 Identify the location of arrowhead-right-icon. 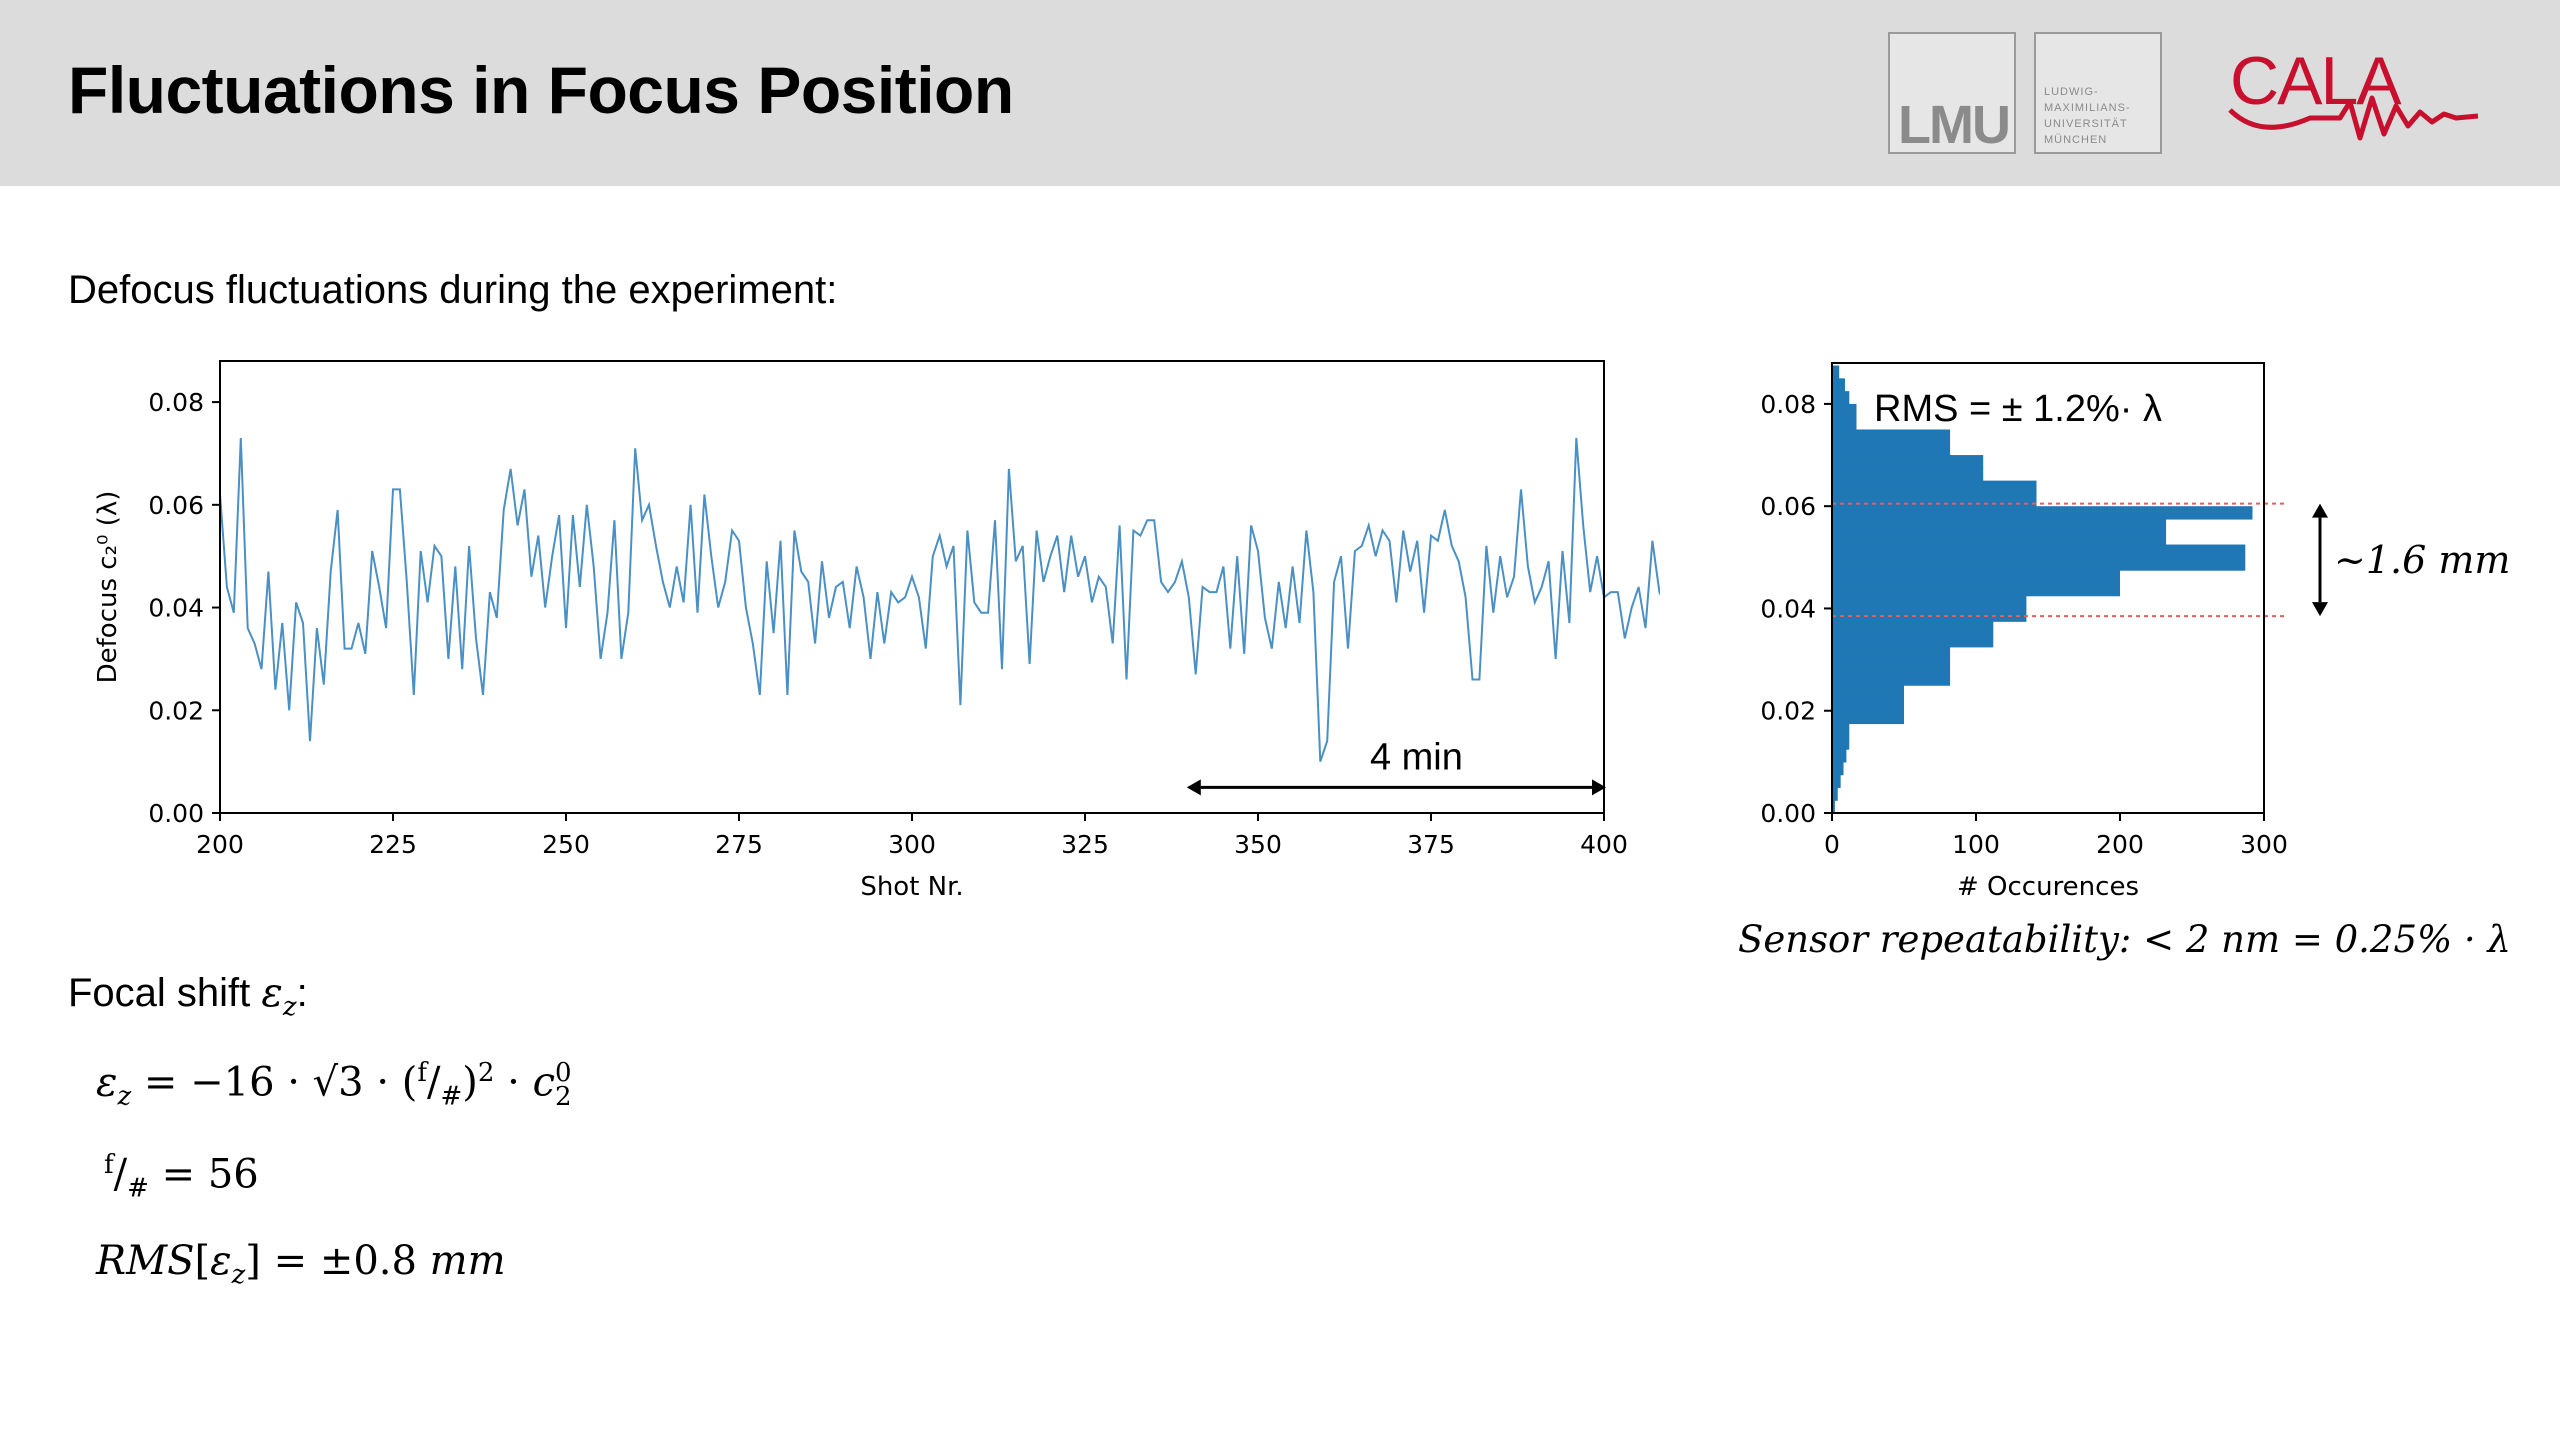
(1599, 787).